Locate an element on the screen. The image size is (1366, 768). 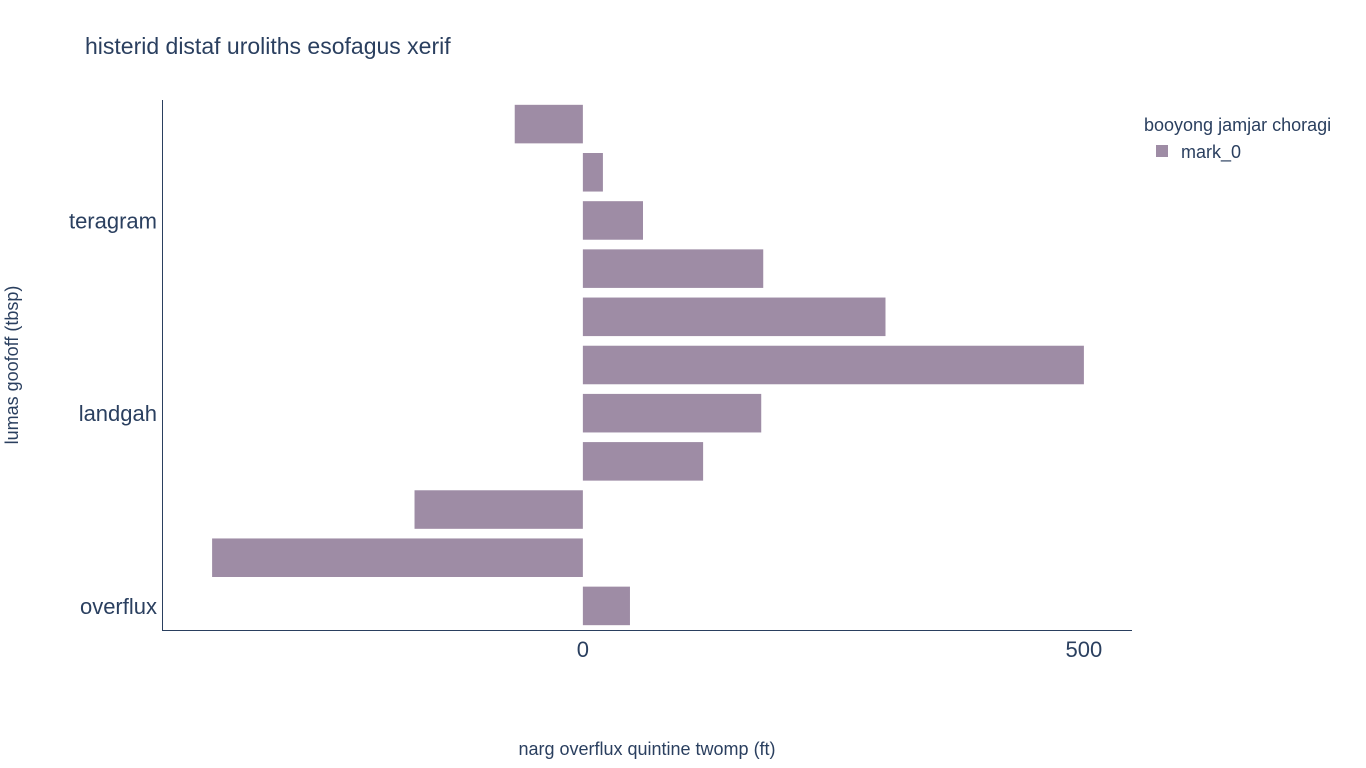
legend-label-mark-0: mark_0 is located at coordinates (1211, 152).